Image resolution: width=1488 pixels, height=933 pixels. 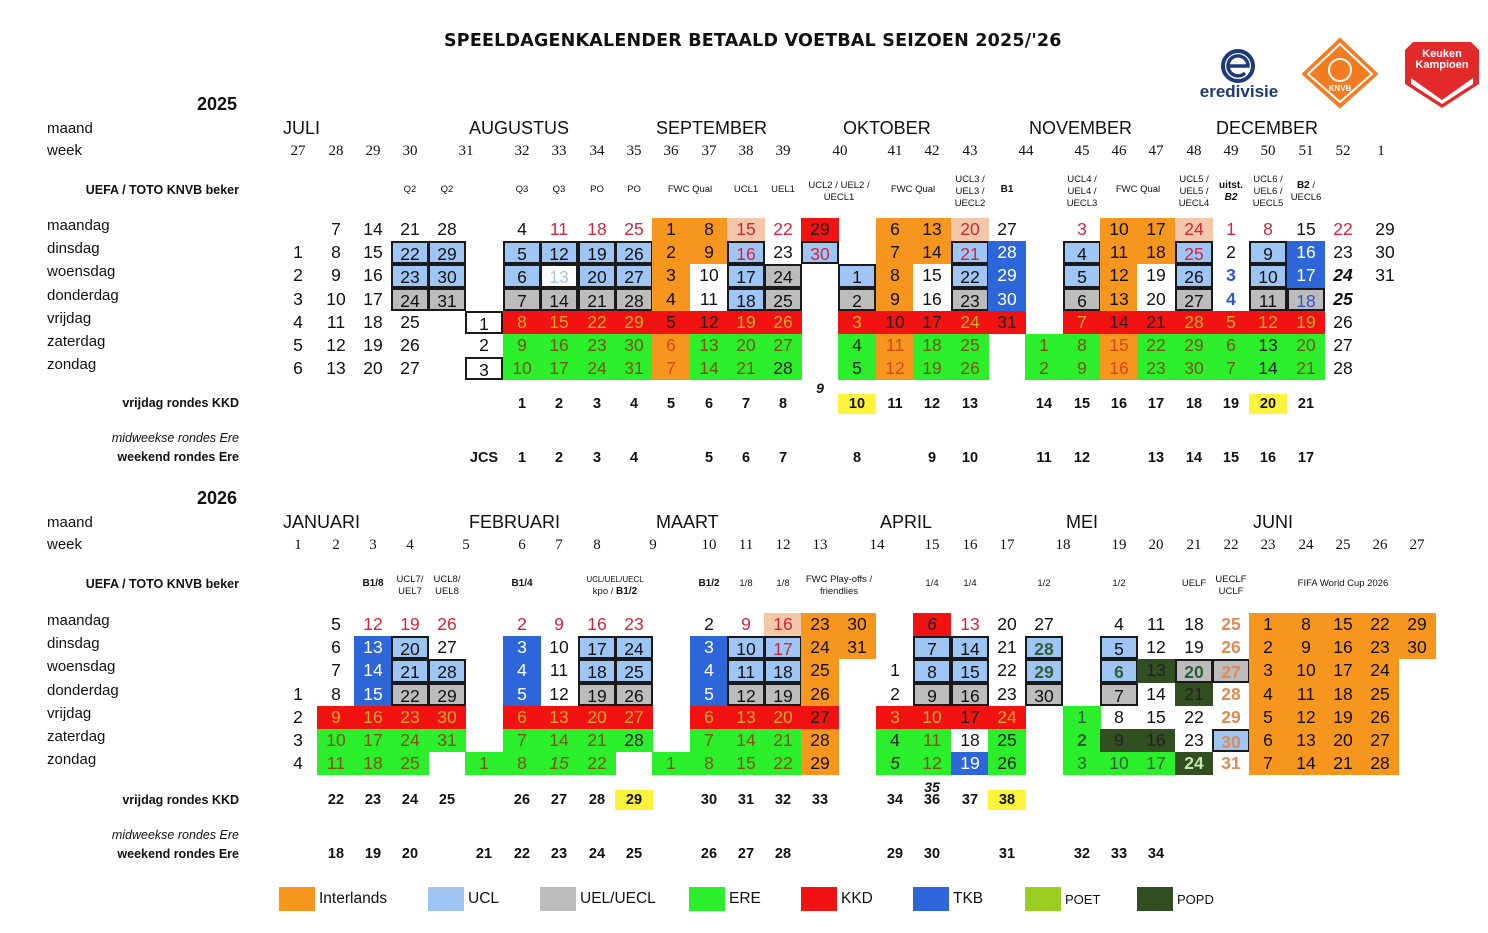 I want to click on week-number: 48, so click(x=1194, y=151).